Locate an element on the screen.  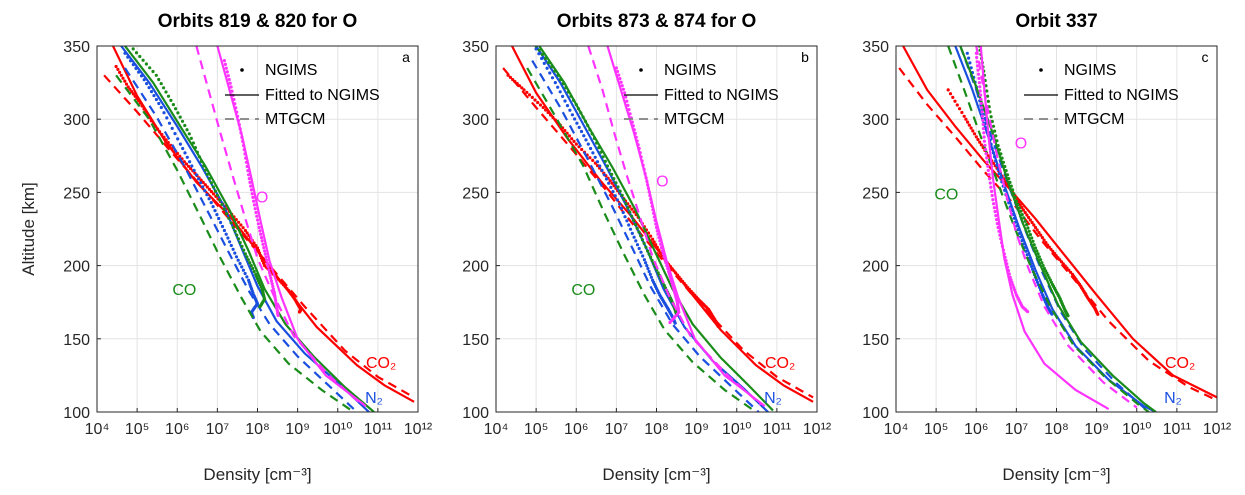
x-tick-label: 10¹⁰ is located at coordinates (737, 429).